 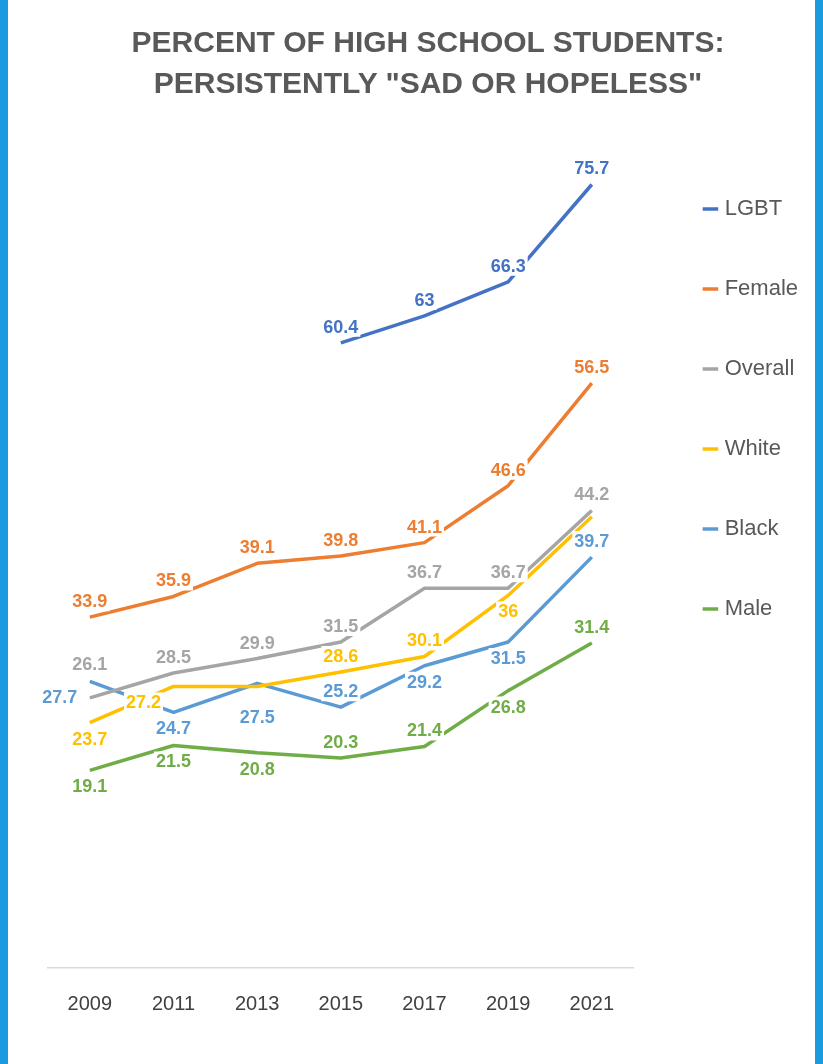 I want to click on data-label: 21.4, so click(x=424, y=730).